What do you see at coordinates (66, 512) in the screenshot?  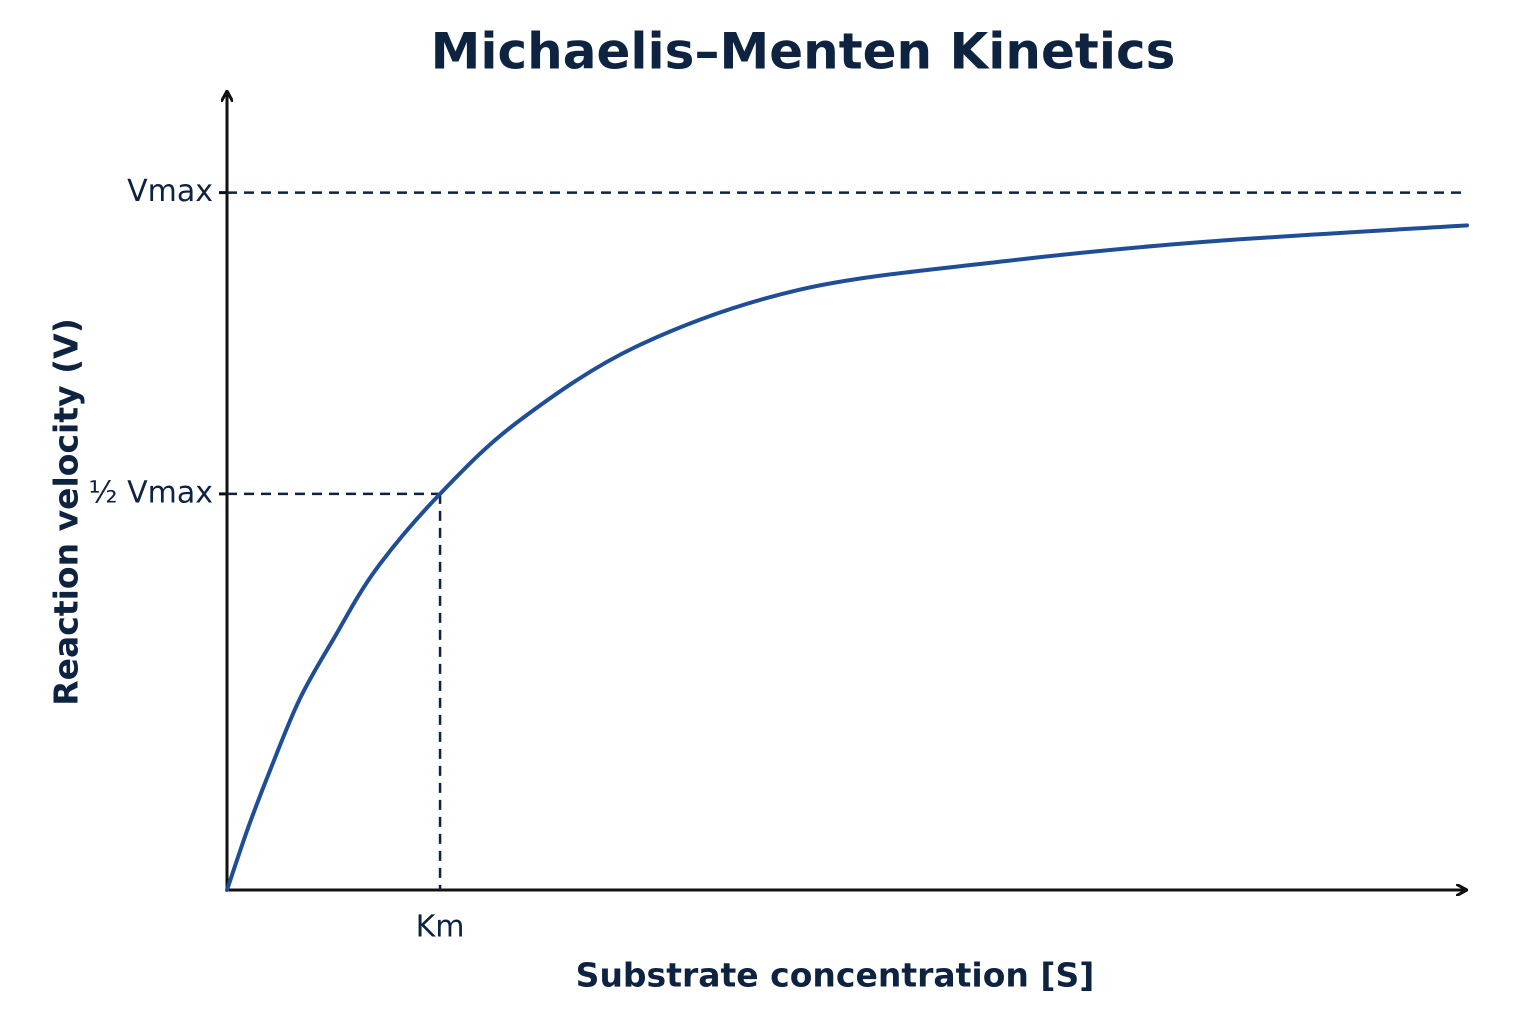 I see `y-axis-label: Reaction velocity (V)` at bounding box center [66, 512].